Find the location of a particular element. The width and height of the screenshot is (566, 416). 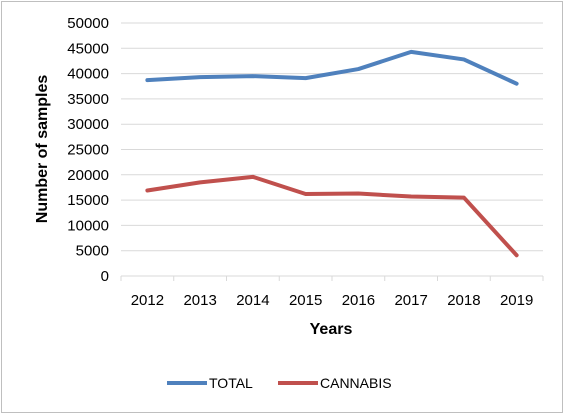

legend-label: TOTAL is located at coordinates (231, 383).